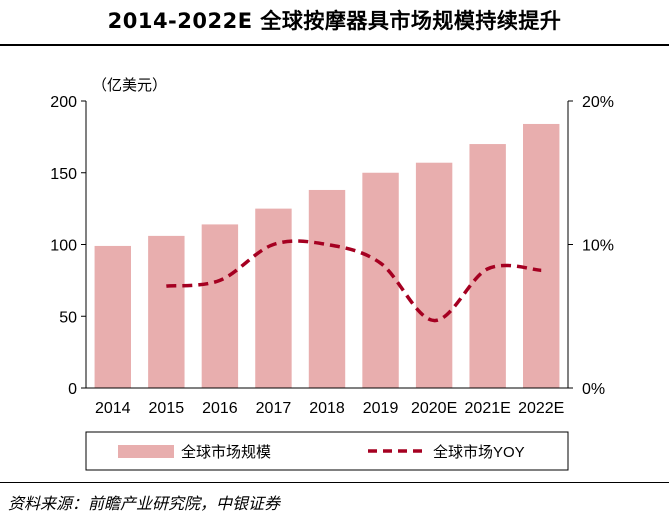 This screenshot has width=669, height=527. I want to click on title-rule, so click(334, 45).